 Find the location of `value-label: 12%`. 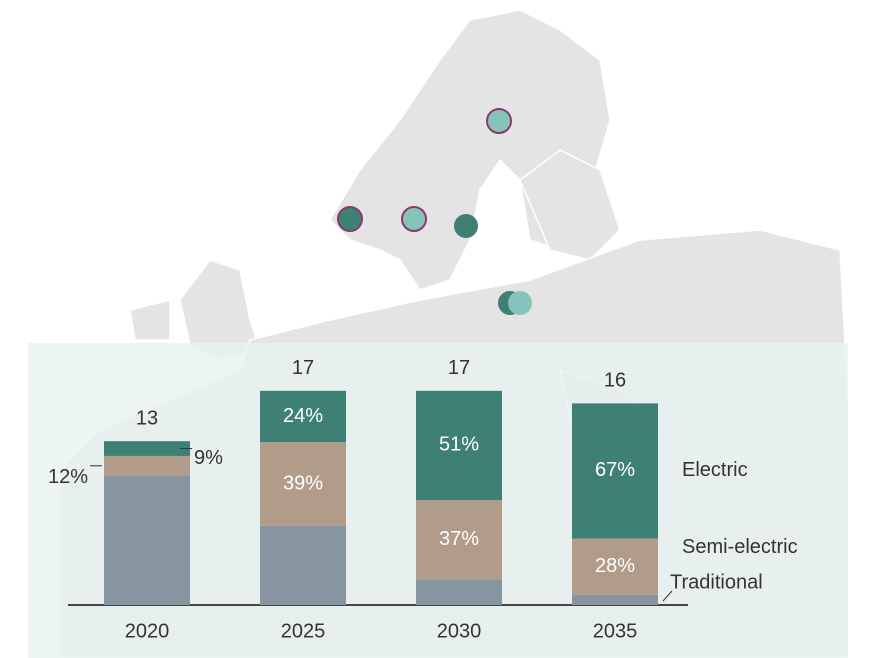

value-label: 12% is located at coordinates (68, 477).